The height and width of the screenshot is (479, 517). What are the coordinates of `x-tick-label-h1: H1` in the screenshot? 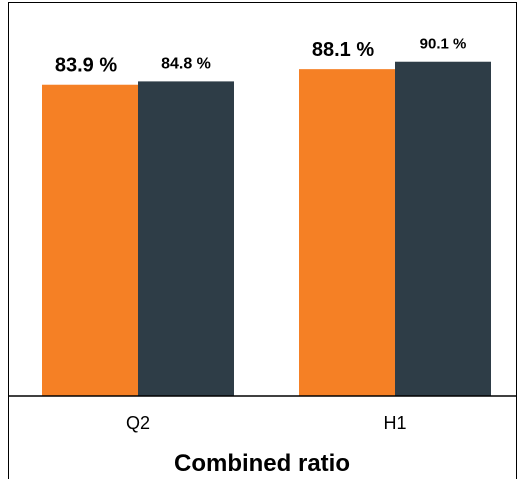 It's located at (394, 423).